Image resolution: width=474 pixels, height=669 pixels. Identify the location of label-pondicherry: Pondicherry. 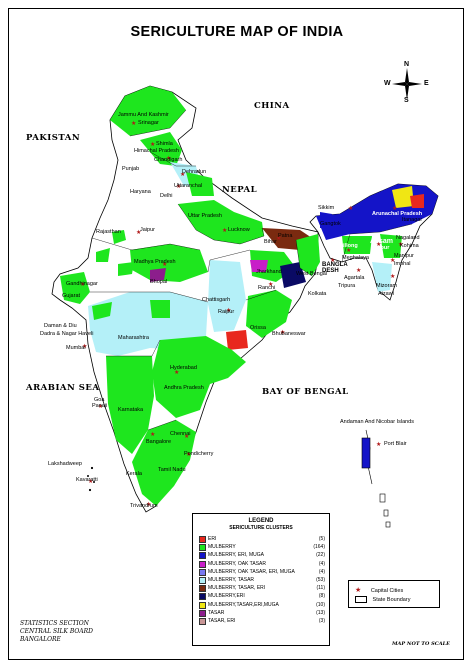
(199, 454).